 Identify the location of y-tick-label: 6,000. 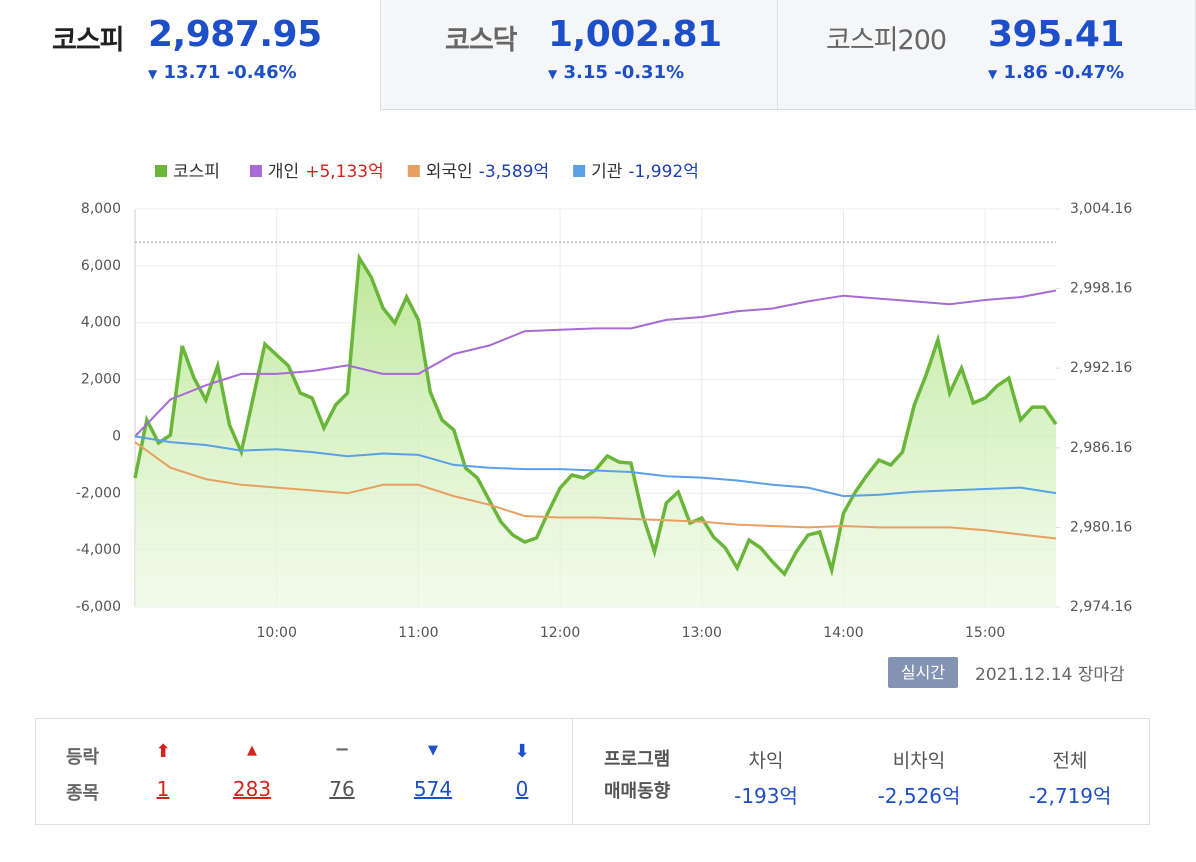
(101, 266).